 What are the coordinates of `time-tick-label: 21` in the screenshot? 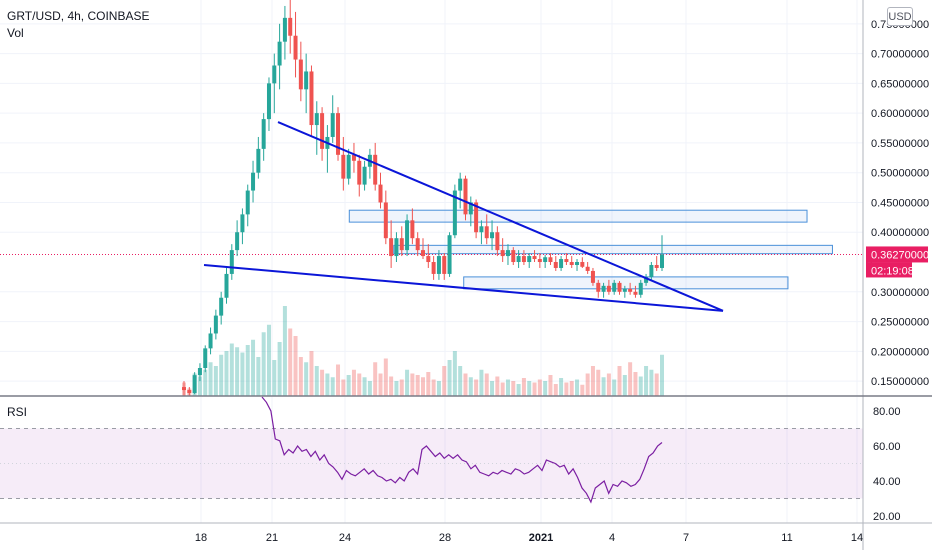 It's located at (272, 538).